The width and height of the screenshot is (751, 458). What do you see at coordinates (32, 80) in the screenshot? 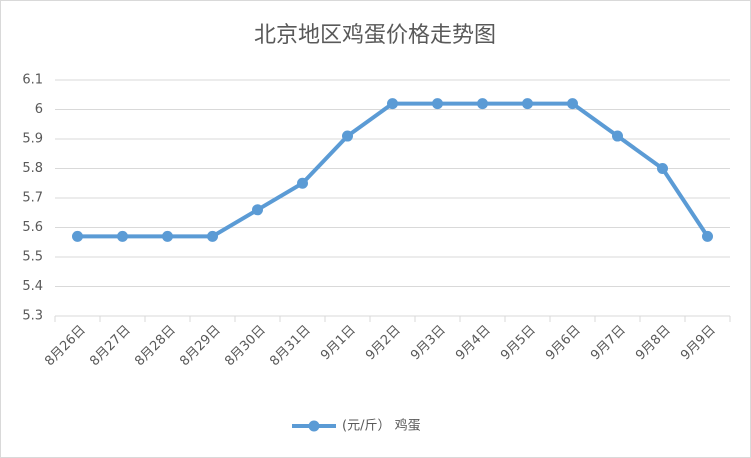
I see `y-tick-label: 6.1` at bounding box center [32, 80].